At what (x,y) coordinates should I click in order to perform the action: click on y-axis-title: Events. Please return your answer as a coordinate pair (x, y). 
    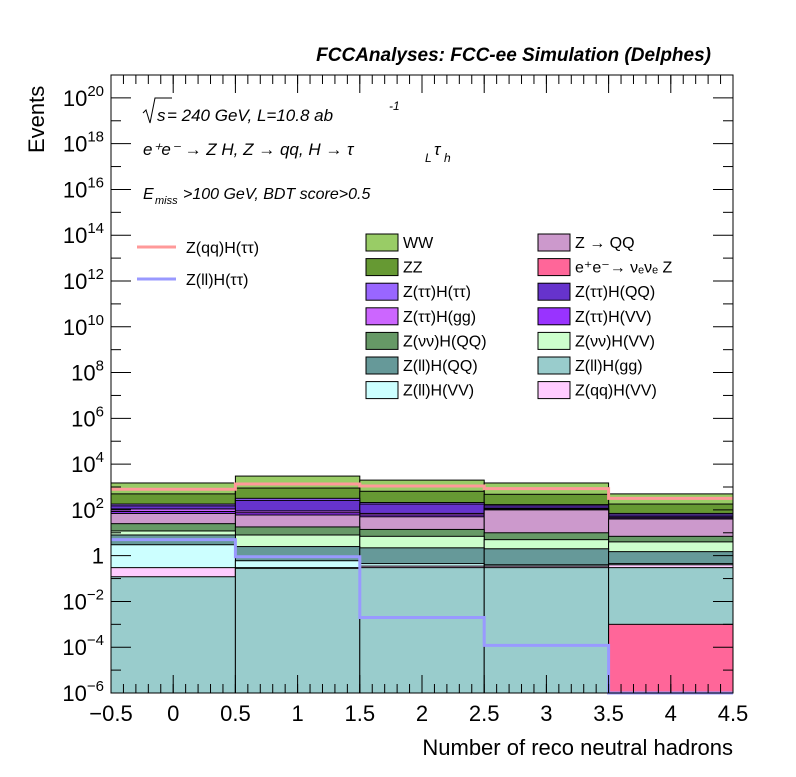
    Looking at the image, I should click on (36, 119).